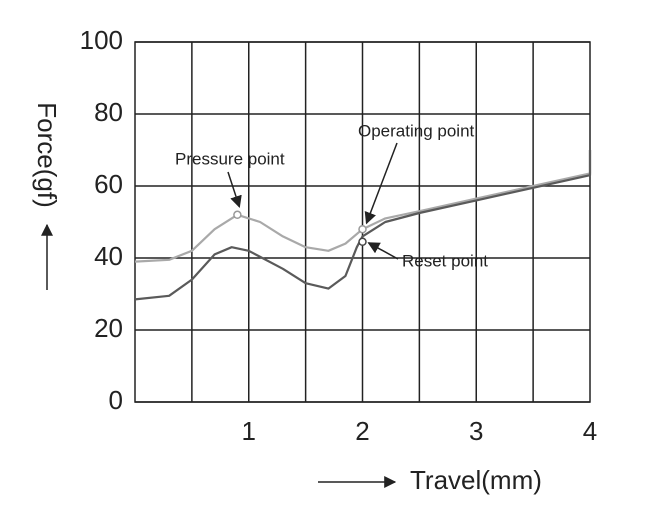 The width and height of the screenshot is (667, 513). I want to click on y-tick-label: 100, so click(101, 40).